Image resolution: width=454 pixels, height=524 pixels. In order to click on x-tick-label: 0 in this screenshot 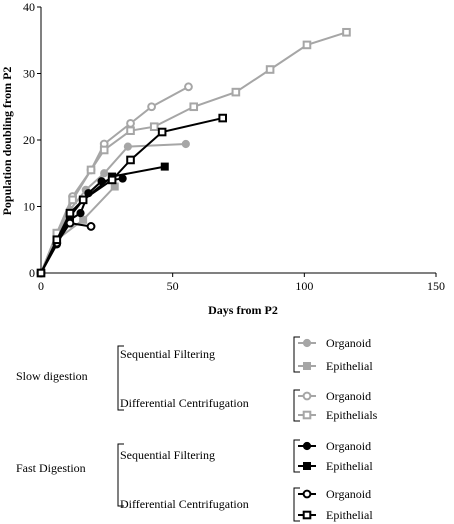, I will do `click(41, 286)`.